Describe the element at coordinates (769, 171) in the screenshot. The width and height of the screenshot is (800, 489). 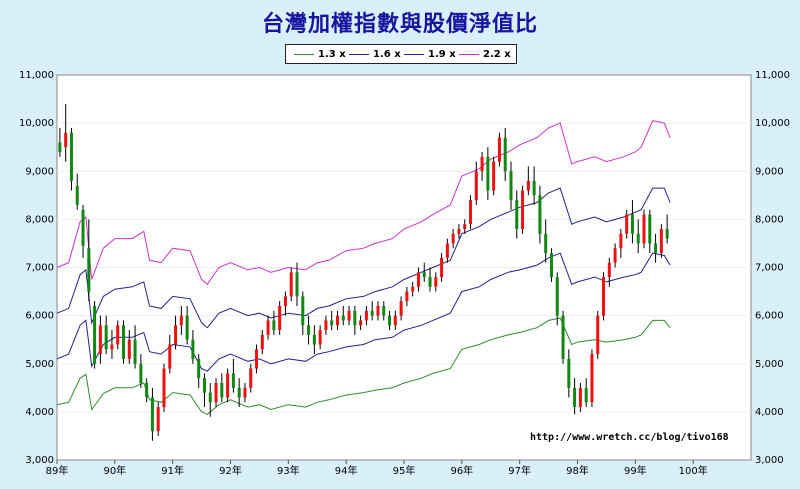
I see `y-tick-label-right: 9,000` at that location.